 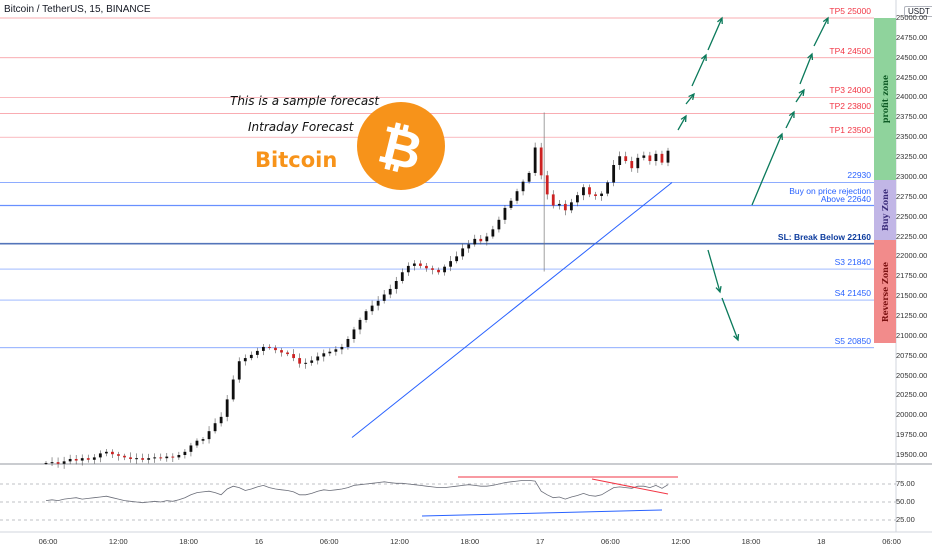 What do you see at coordinates (850, 50) in the screenshot?
I see `level-label: TP4 24500` at bounding box center [850, 50].